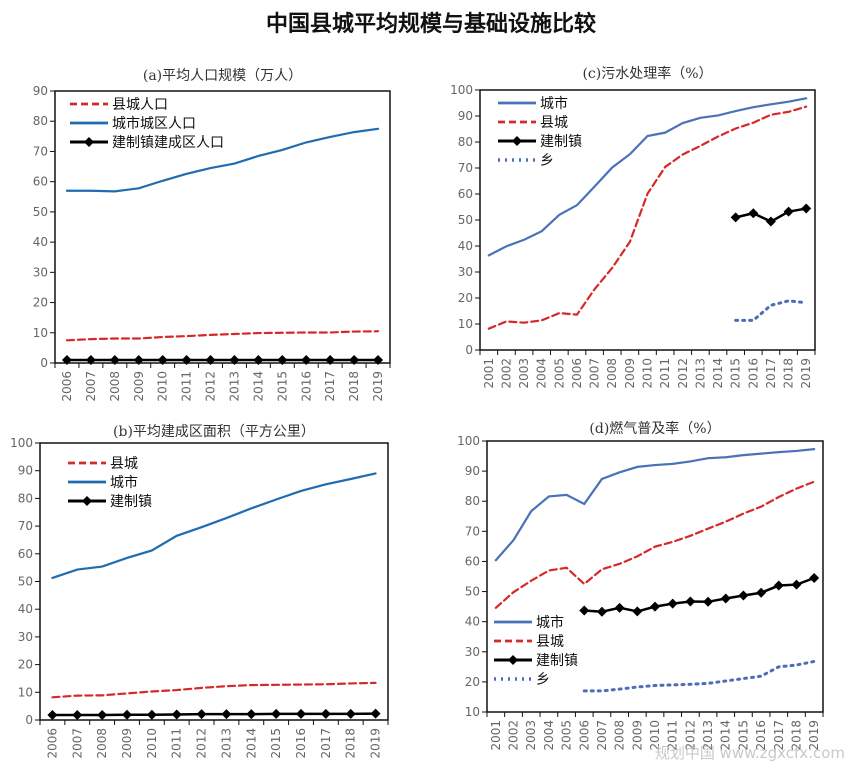 The image size is (862, 767). What do you see at coordinates (222, 336) in the screenshot?
I see `series-县城人口` at bounding box center [222, 336].